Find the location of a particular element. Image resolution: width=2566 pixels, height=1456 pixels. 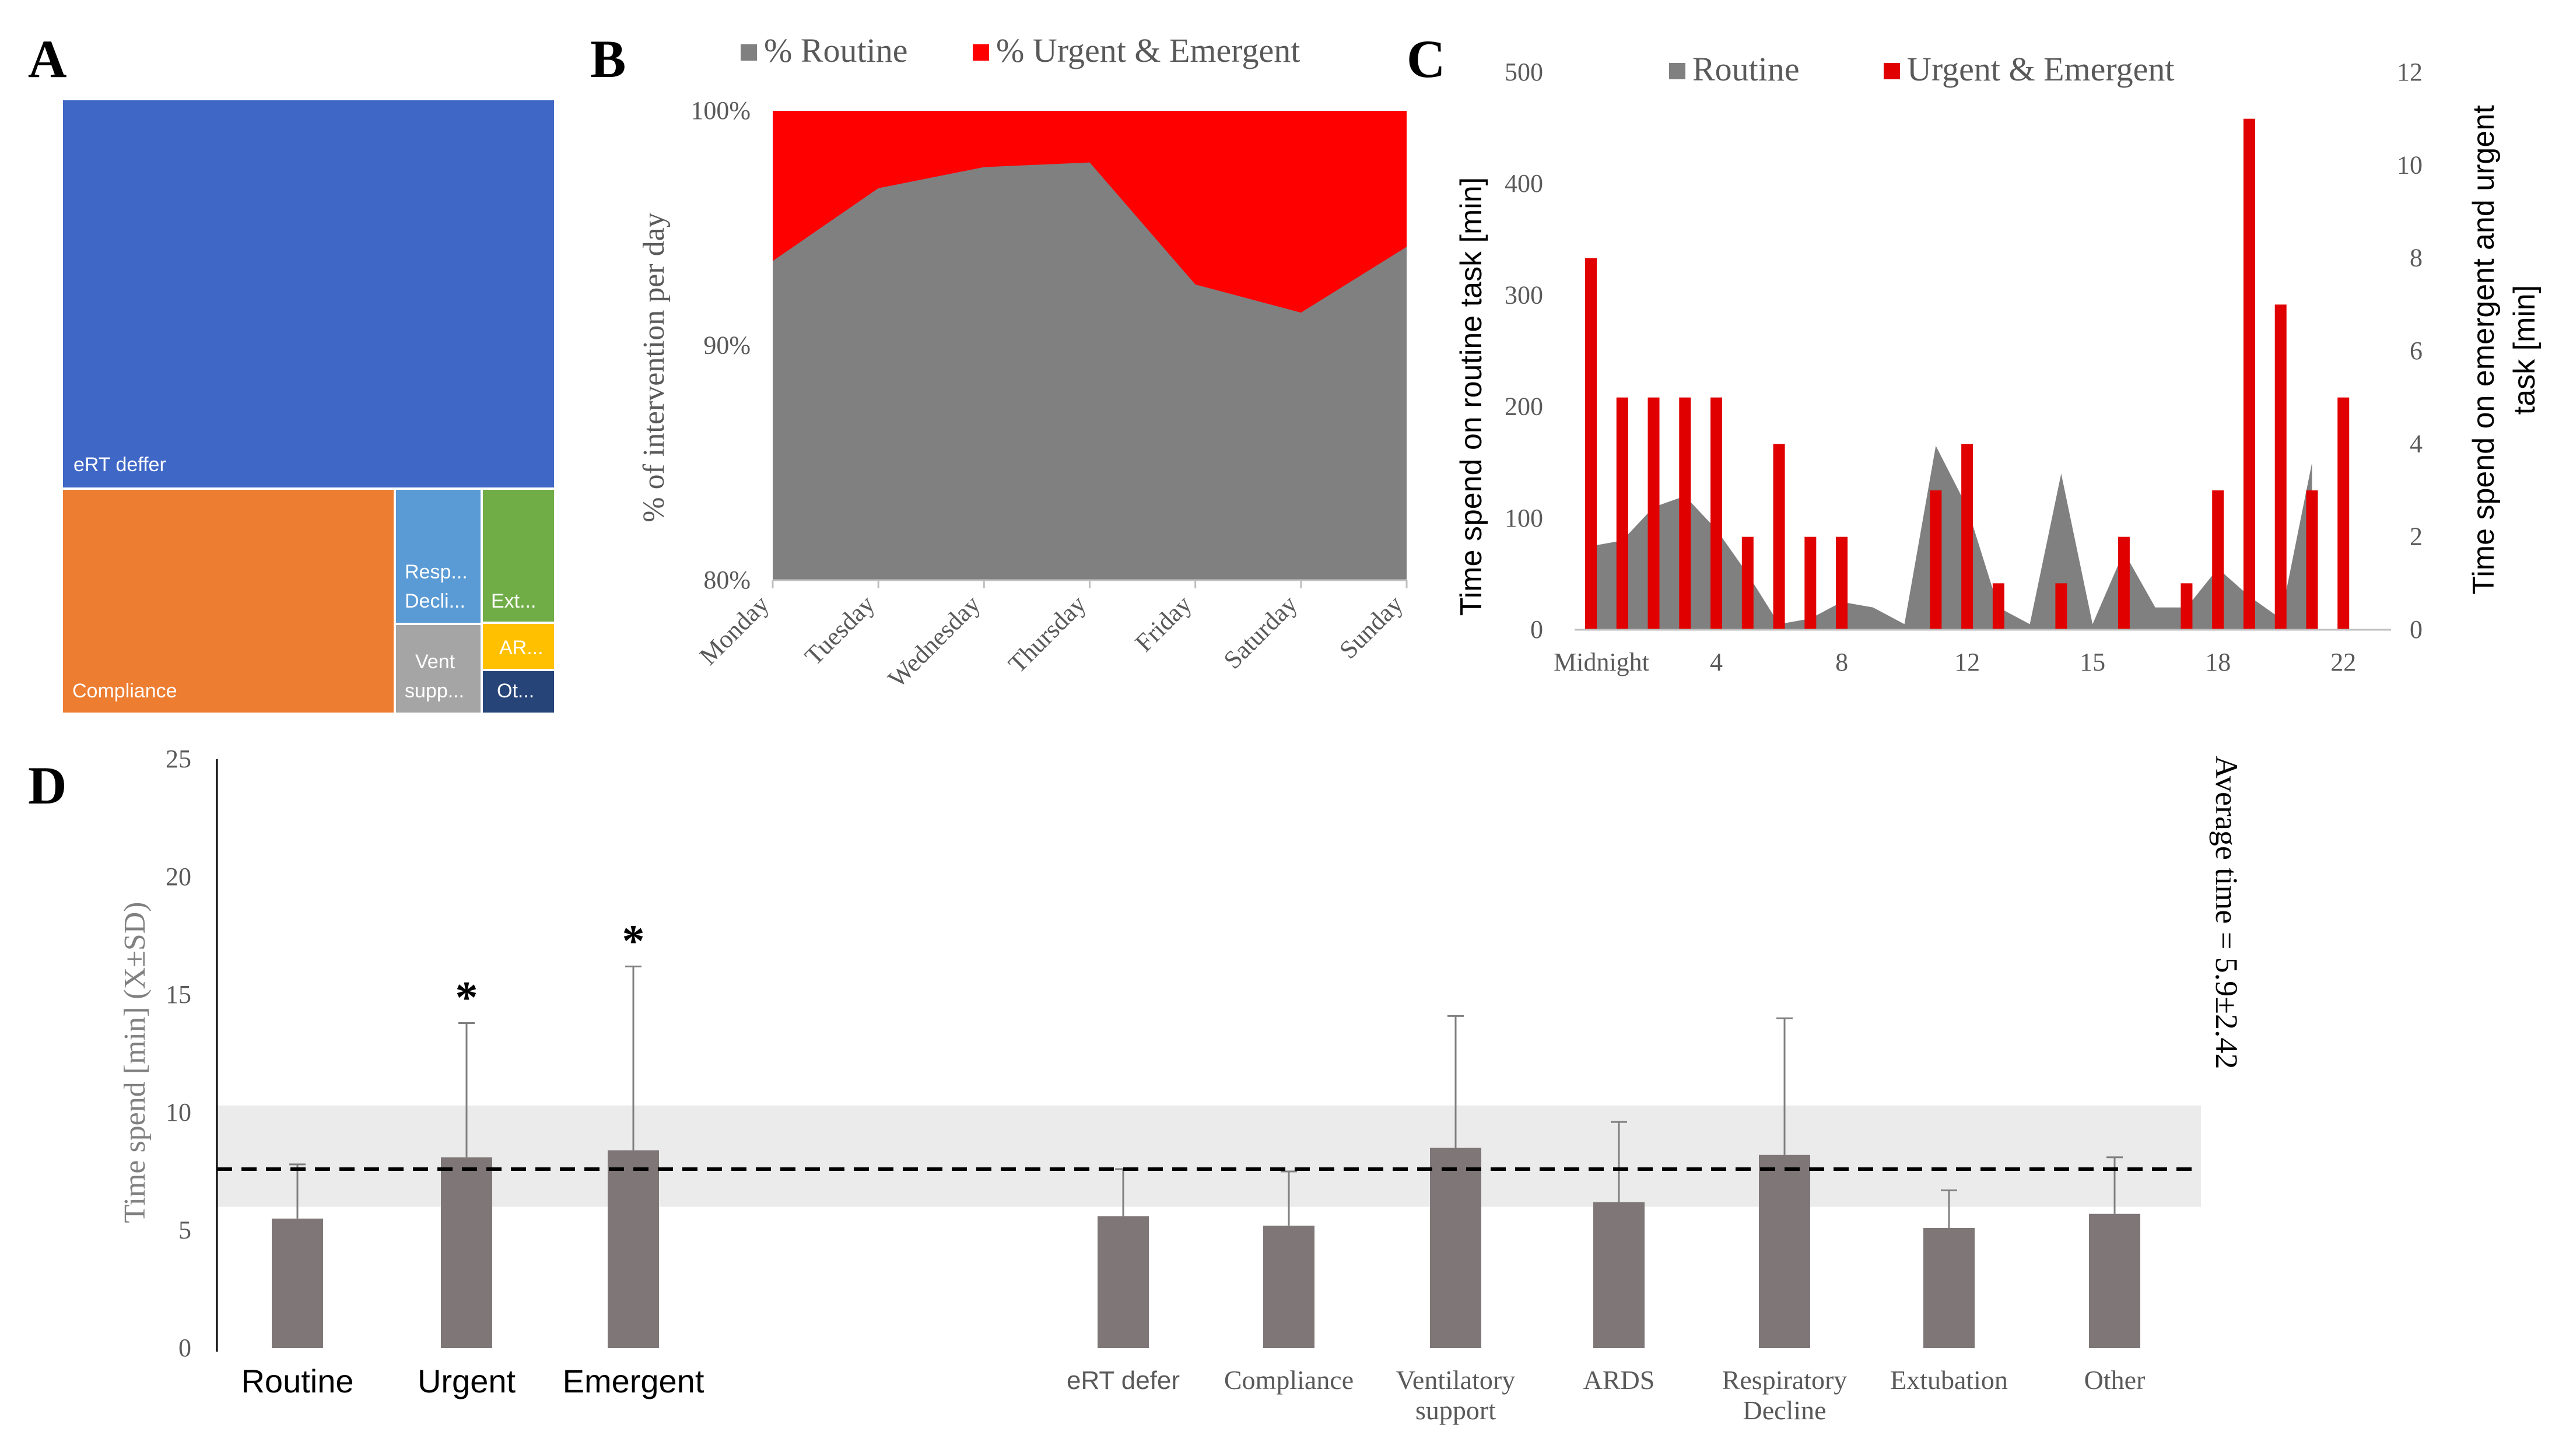

chart-d-y-tick-label: 15 is located at coordinates (178, 994).